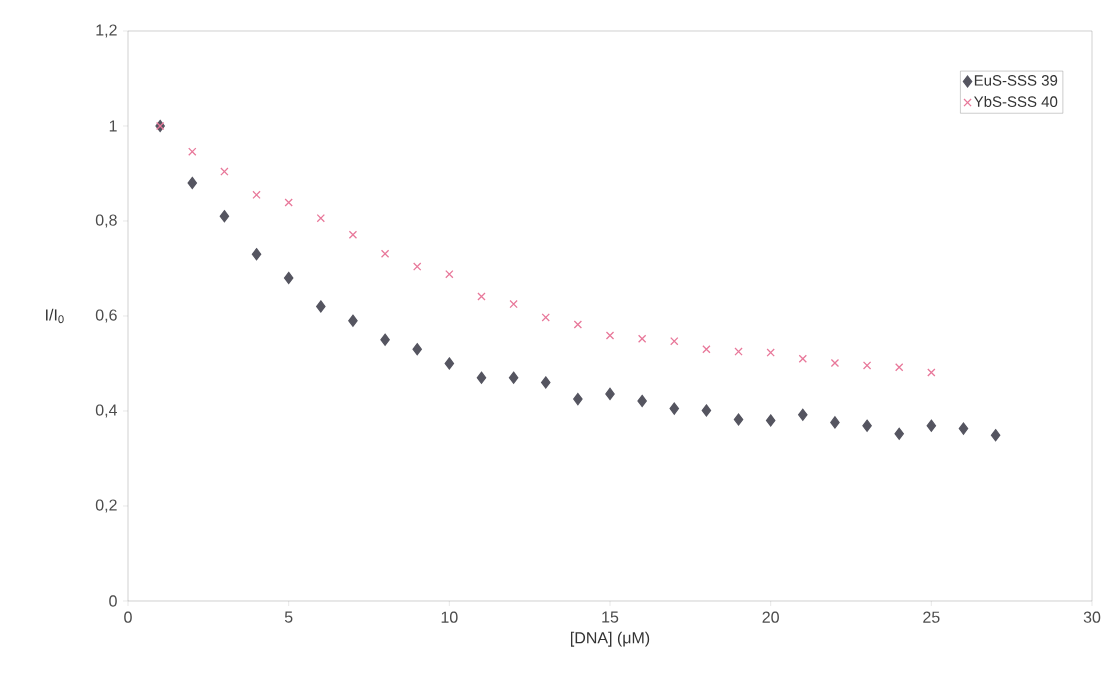 Image resolution: width=1108 pixels, height=679 pixels. Describe the element at coordinates (113, 601) in the screenshot. I see `y-tick-label: 0` at that location.